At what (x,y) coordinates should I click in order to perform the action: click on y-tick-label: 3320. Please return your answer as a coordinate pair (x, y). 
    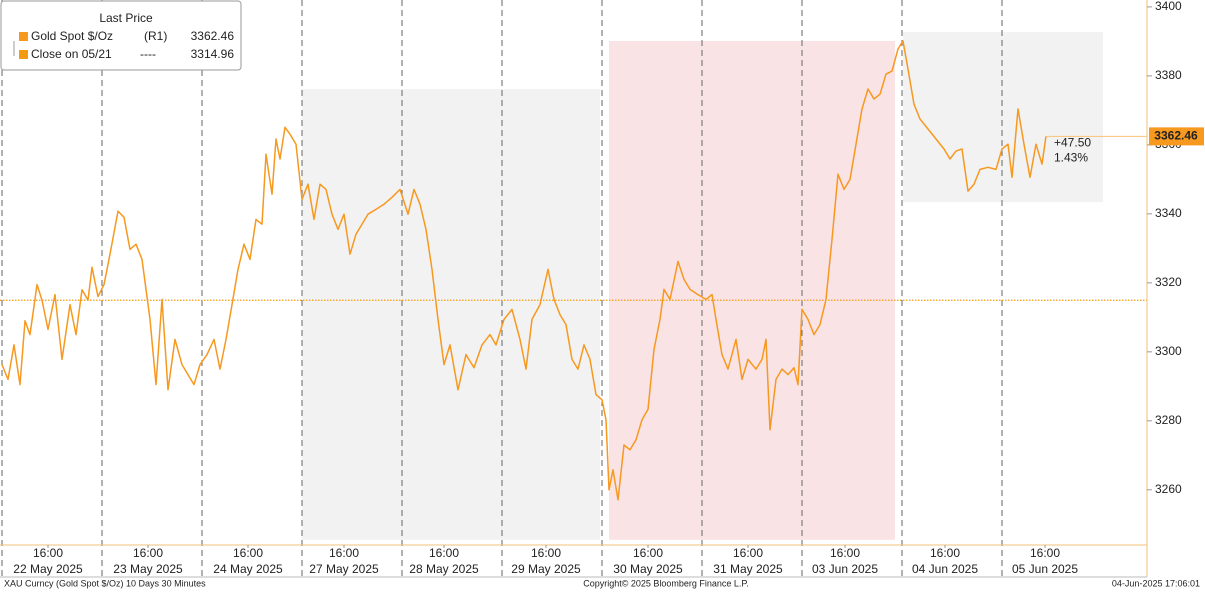
    Looking at the image, I should click on (1168, 282).